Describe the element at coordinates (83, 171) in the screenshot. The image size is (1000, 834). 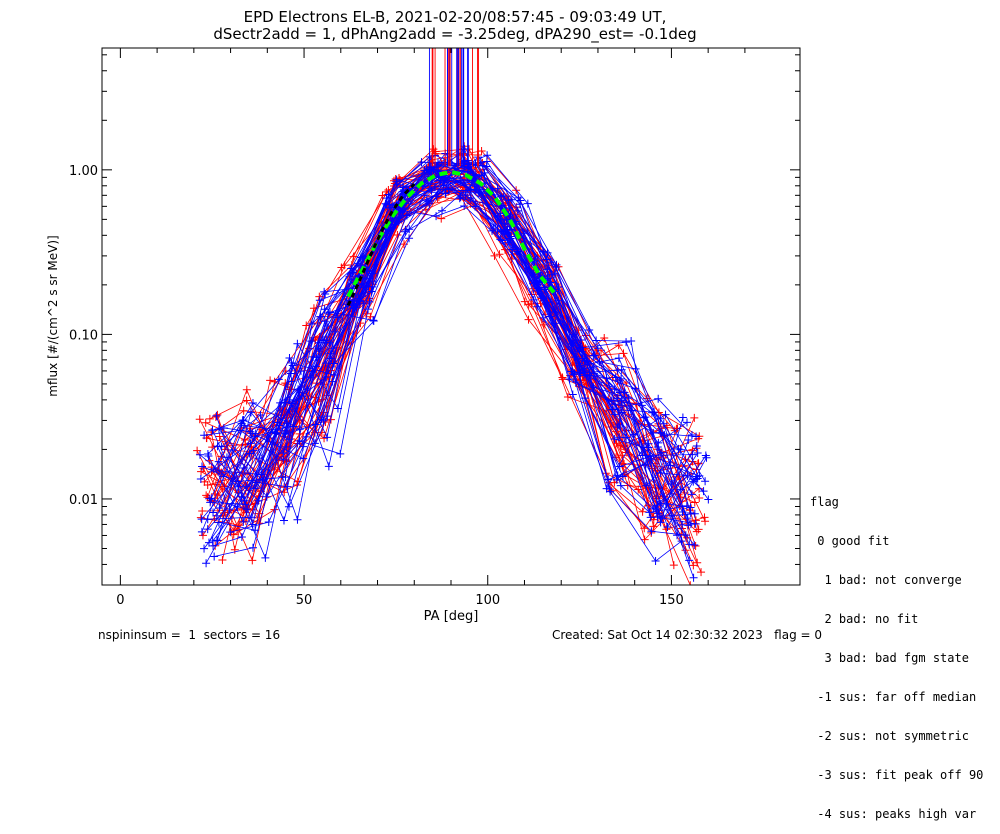
I see `y-tick-label: 1.00` at that location.